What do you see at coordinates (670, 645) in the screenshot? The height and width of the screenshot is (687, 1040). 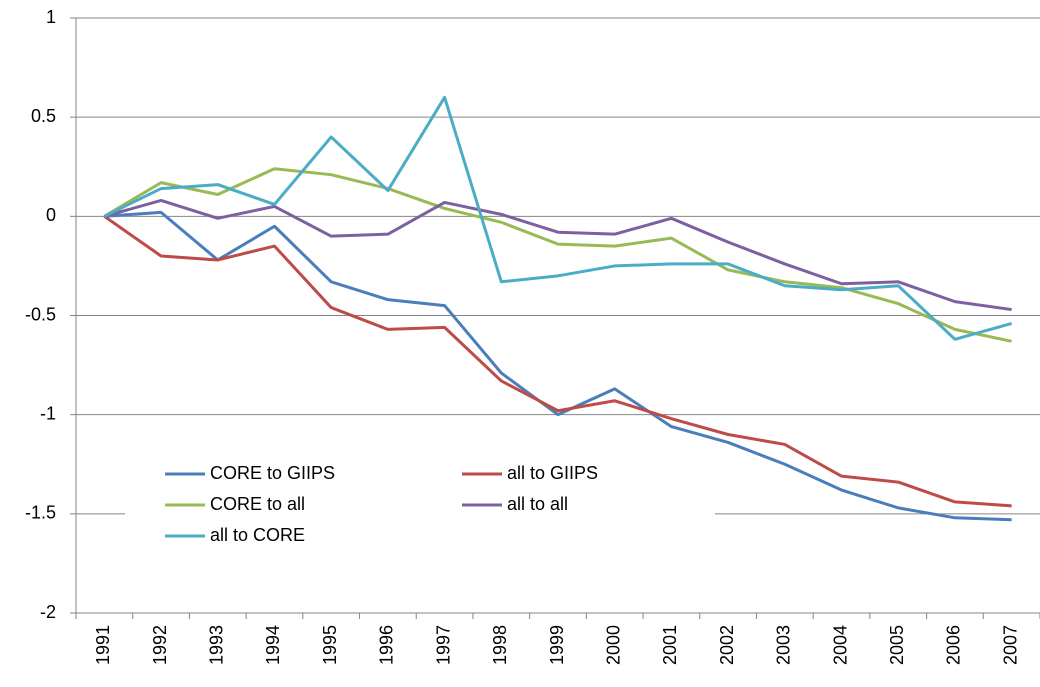 I see `x-tick-label: 2001` at bounding box center [670, 645].